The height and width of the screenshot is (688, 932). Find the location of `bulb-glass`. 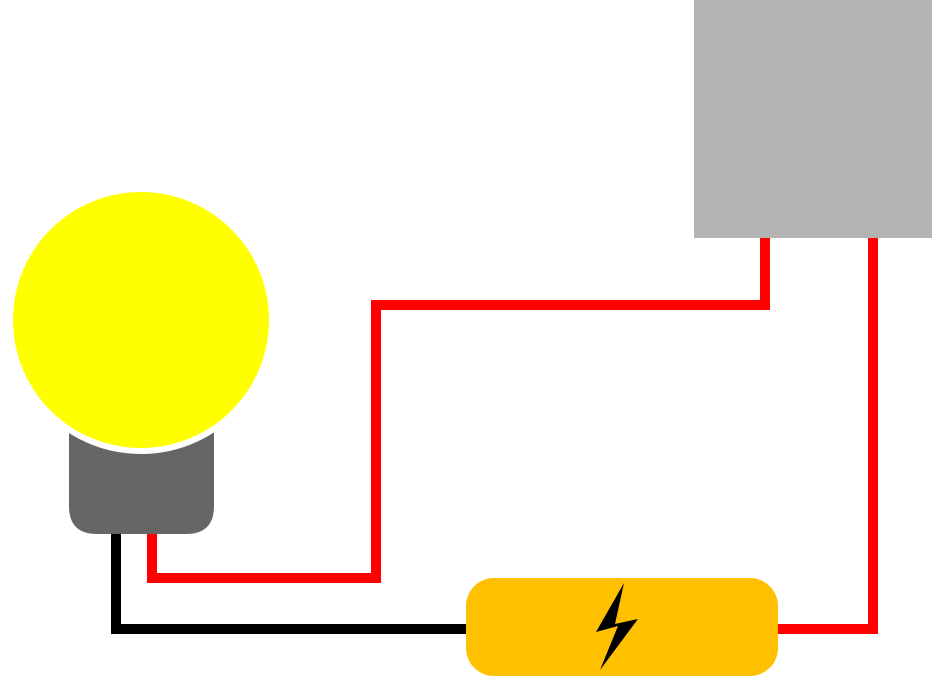

bulb-glass is located at coordinates (141, 320).